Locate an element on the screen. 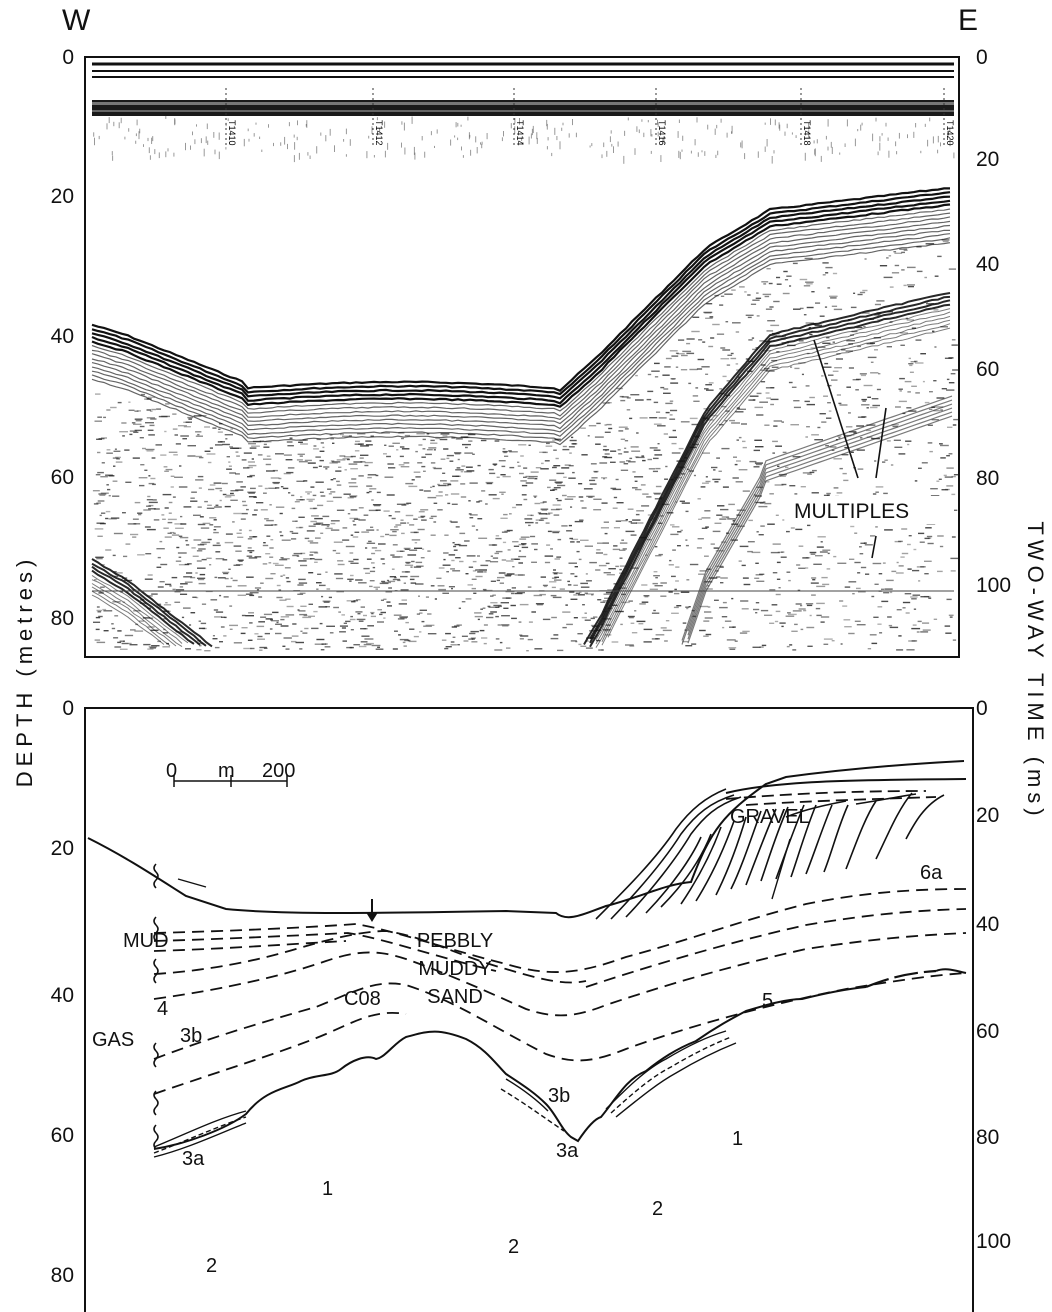 Image resolution: width=1052 pixels, height=1312 pixels. core-marker is located at coordinates (372, 910).